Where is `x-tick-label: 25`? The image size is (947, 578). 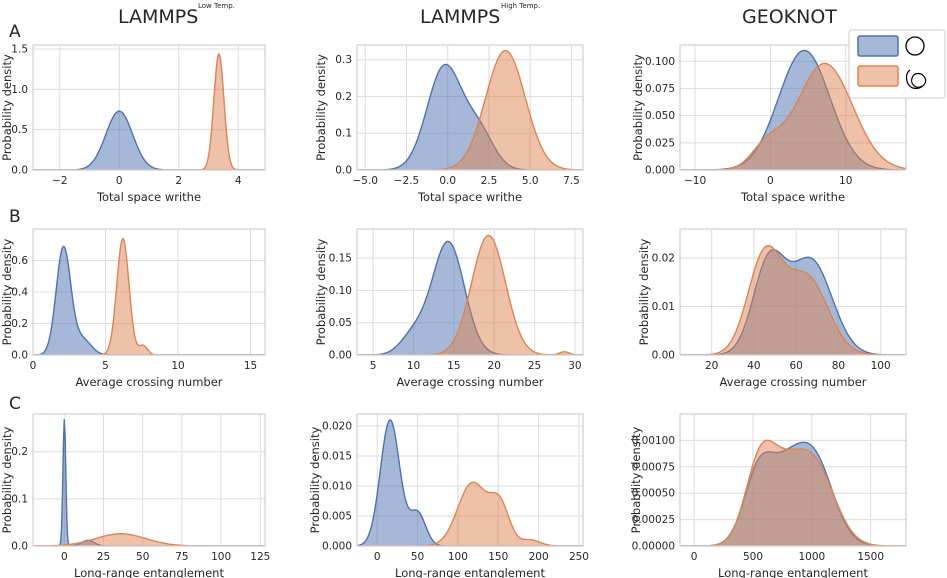
x-tick-label: 25 is located at coordinates (534, 366).